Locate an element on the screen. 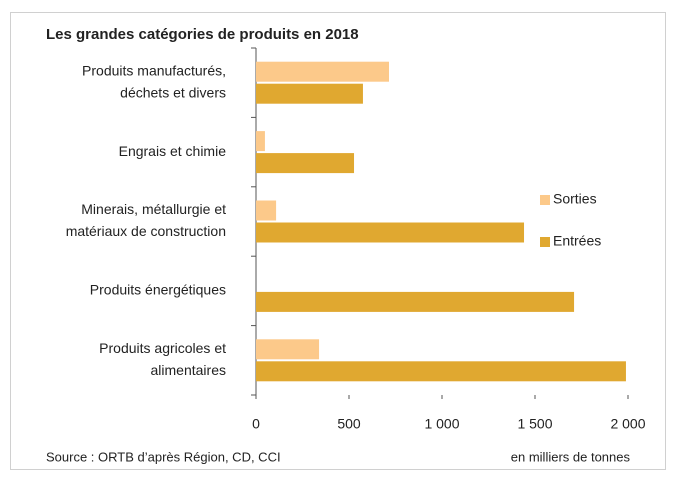 The width and height of the screenshot is (676, 485). category-label: alimentaires is located at coordinates (188, 370).